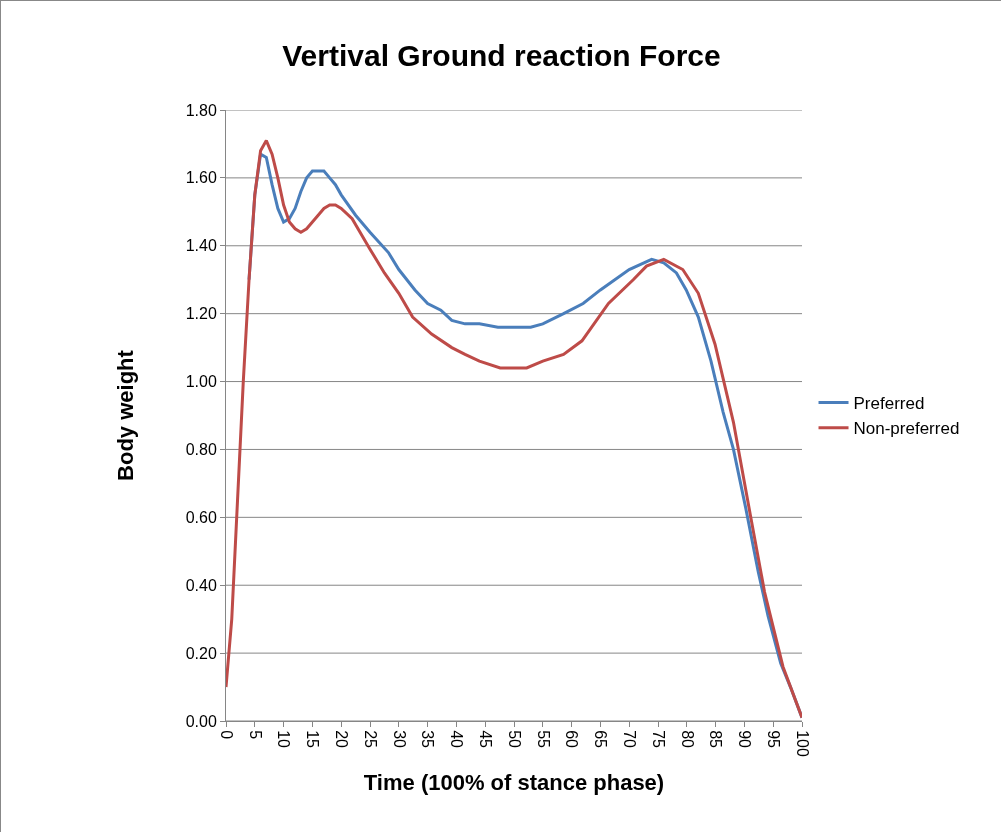 Image resolution: width=1001 pixels, height=832 pixels. Describe the element at coordinates (201, 653) in the screenshot. I see `y-tick-label: 0.20` at that location.